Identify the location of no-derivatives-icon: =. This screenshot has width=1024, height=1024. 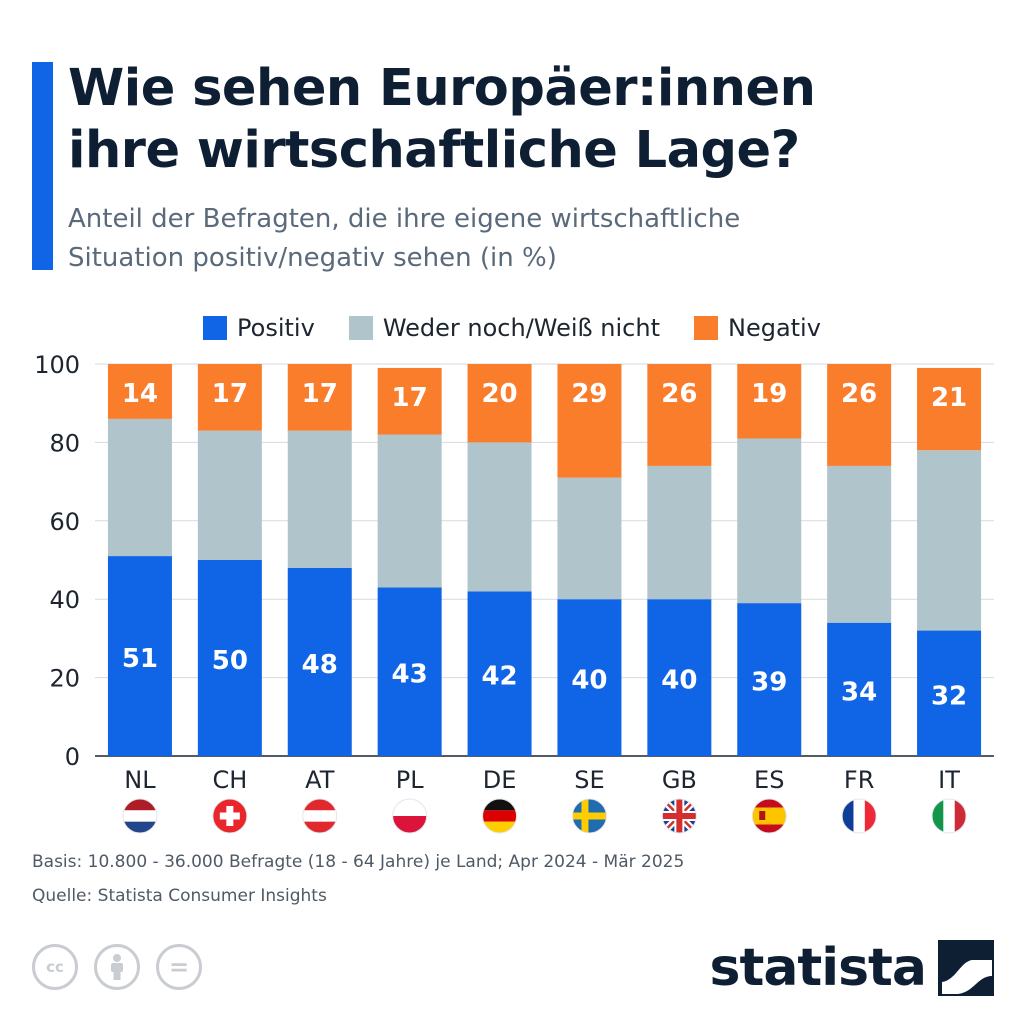
(179, 967).